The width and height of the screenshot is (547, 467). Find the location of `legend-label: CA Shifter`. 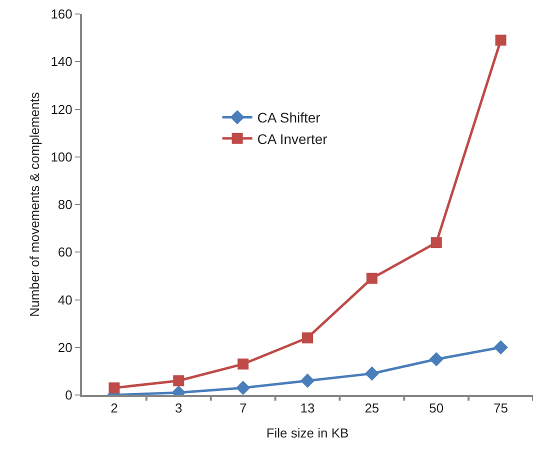

legend-label: CA Shifter is located at coordinates (289, 118).